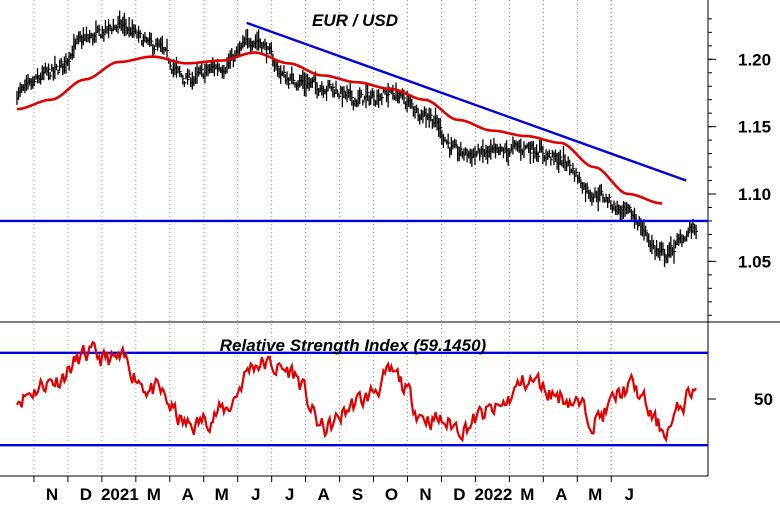 Image resolution: width=780 pixels, height=506 pixels. I want to click on price-tick-label: 1.10, so click(754, 194).